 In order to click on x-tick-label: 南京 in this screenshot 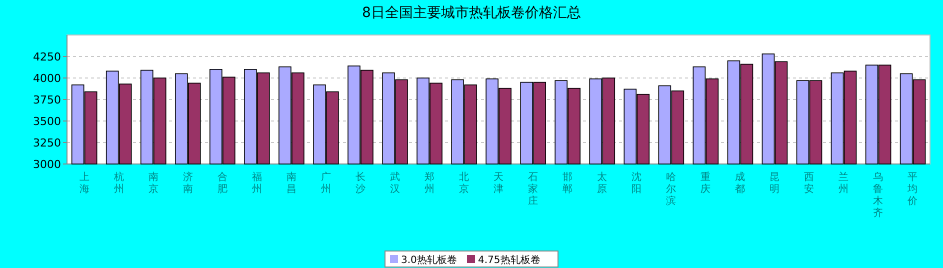, I will do `click(153, 183)`.